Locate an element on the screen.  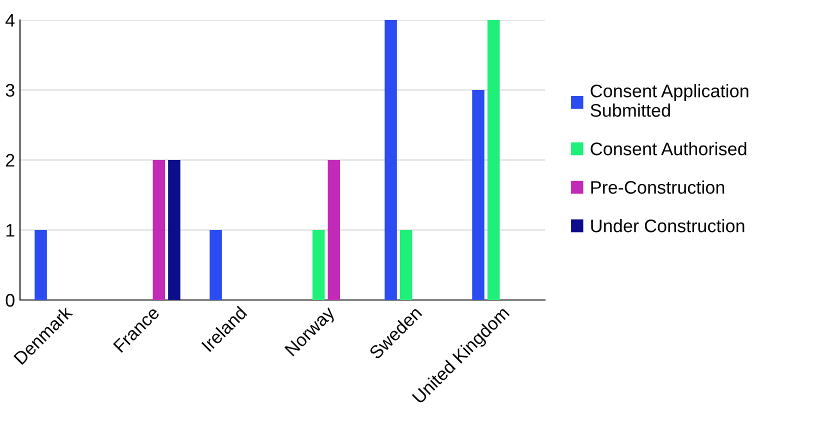
legend-label: Consent Authorised is located at coordinates (668, 149).